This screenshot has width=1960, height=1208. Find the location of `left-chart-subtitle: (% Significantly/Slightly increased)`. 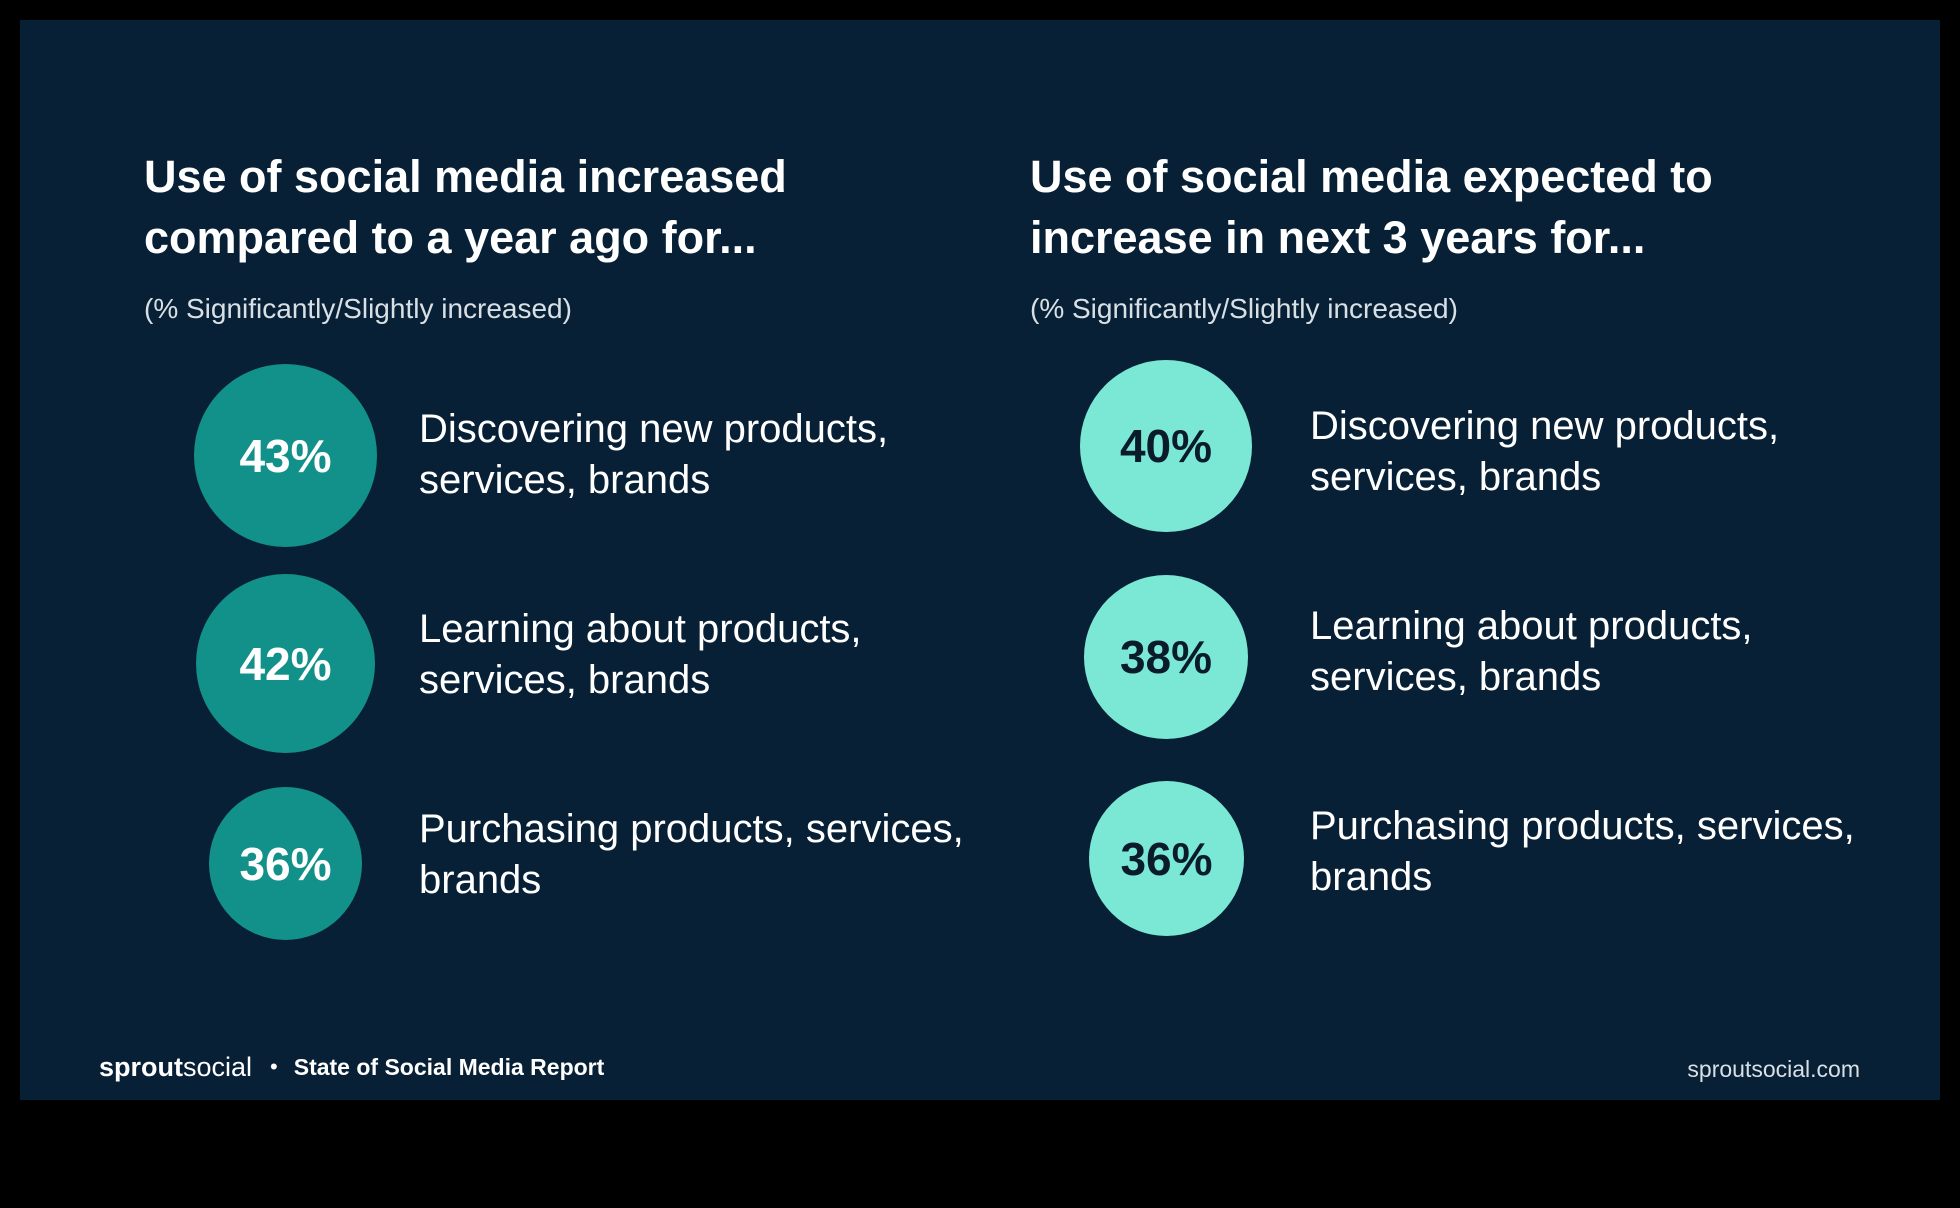

left-chart-subtitle: (% Significantly/Slightly increased) is located at coordinates (358, 308).